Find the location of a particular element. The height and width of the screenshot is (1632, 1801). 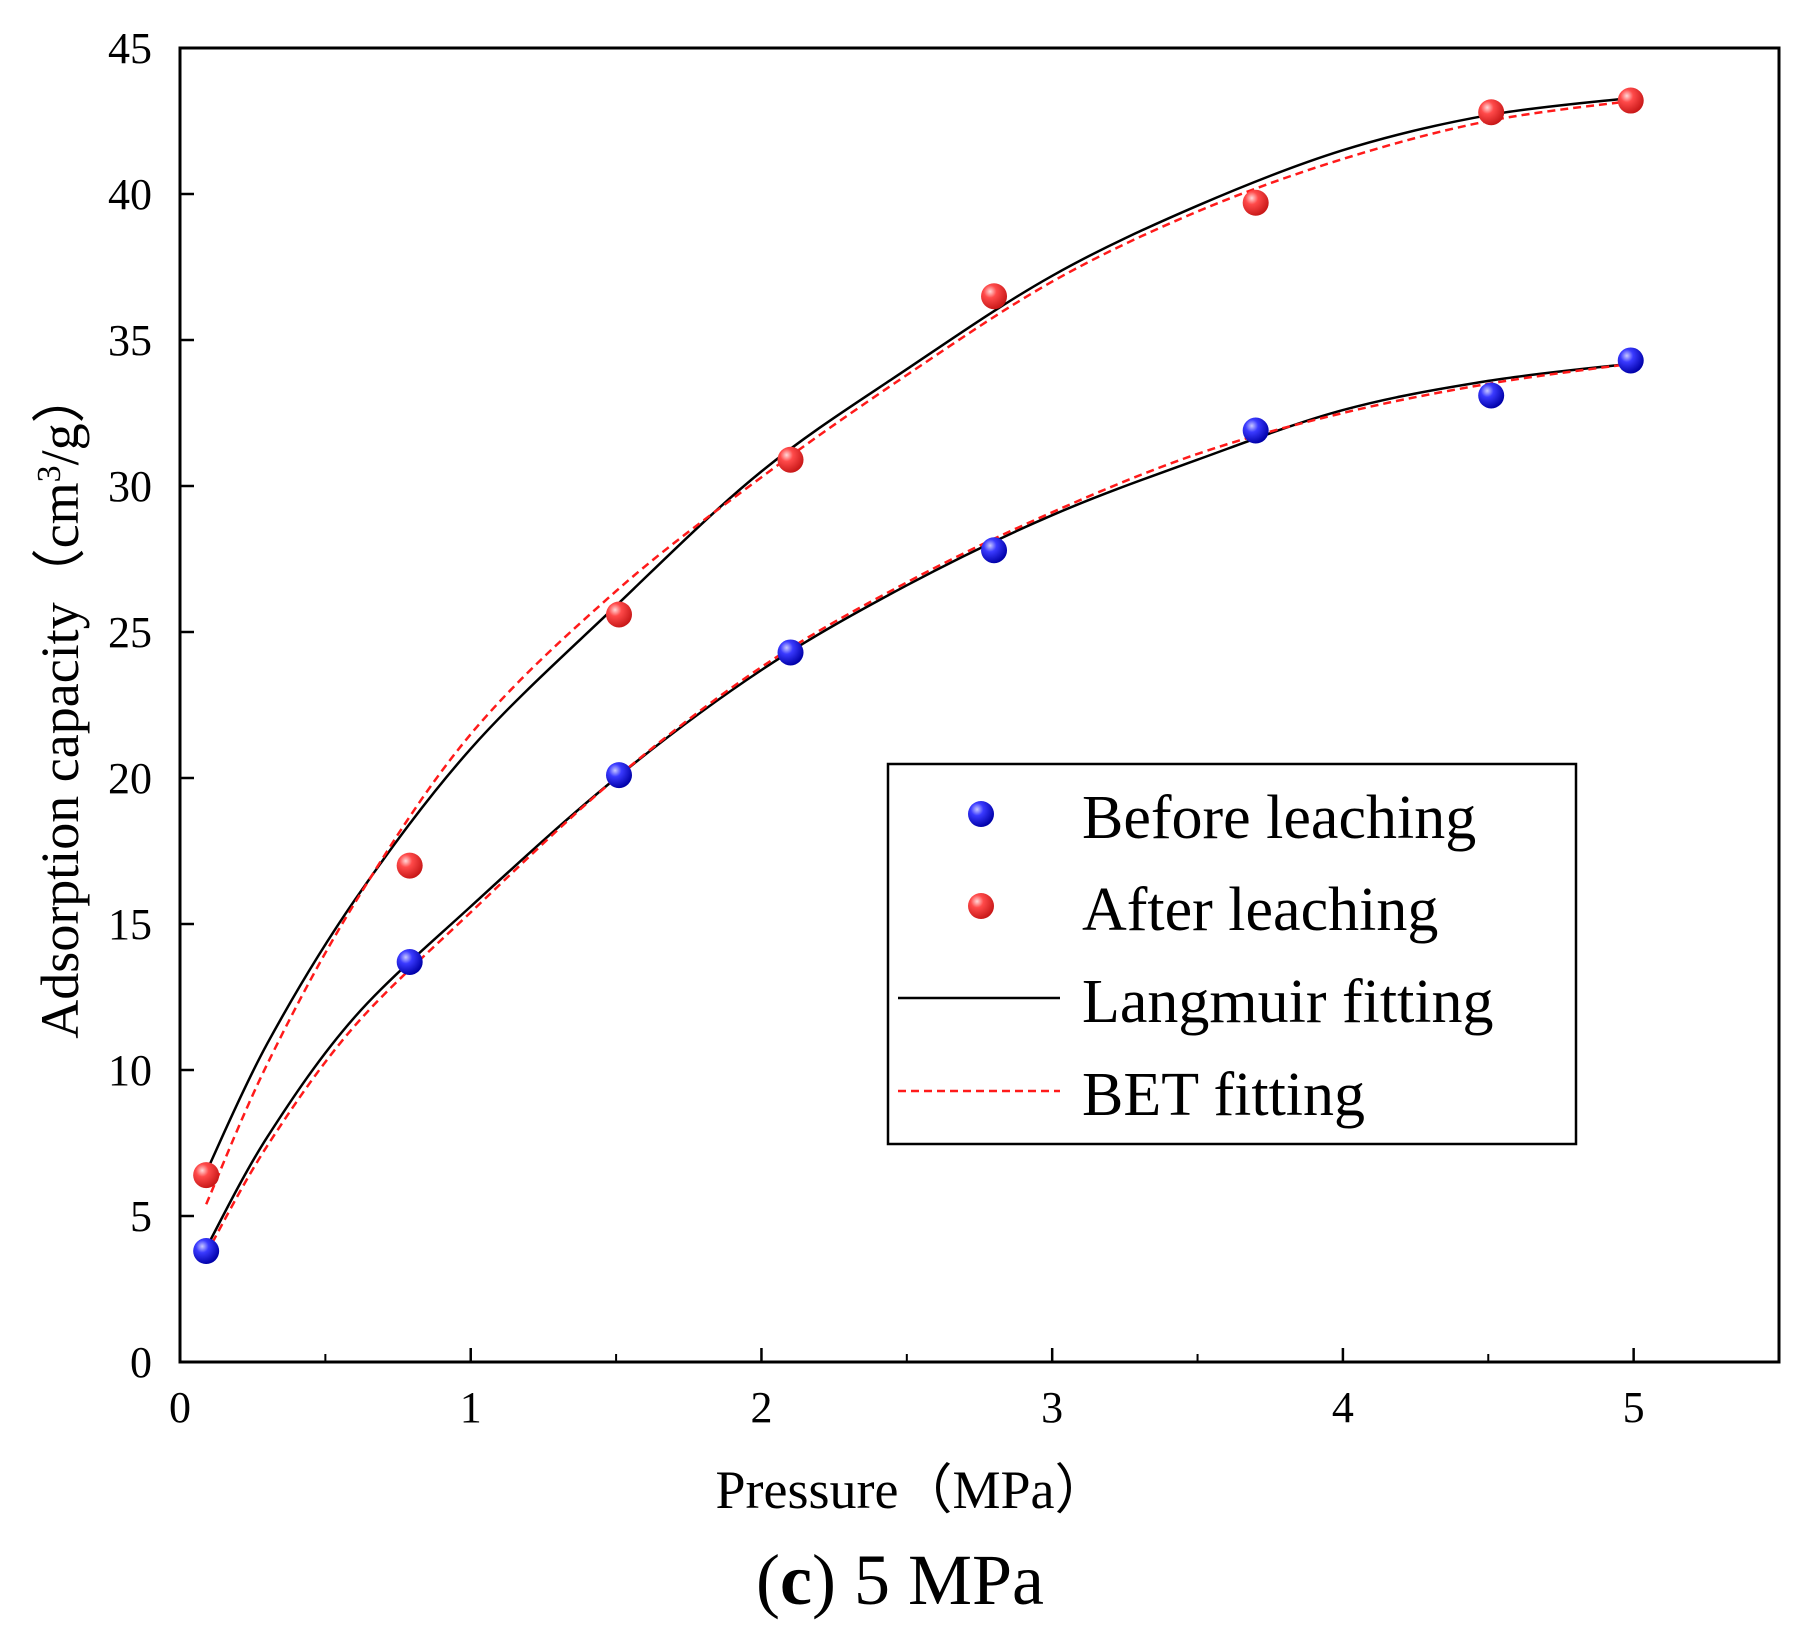

legend-after-marker is located at coordinates (981, 906).